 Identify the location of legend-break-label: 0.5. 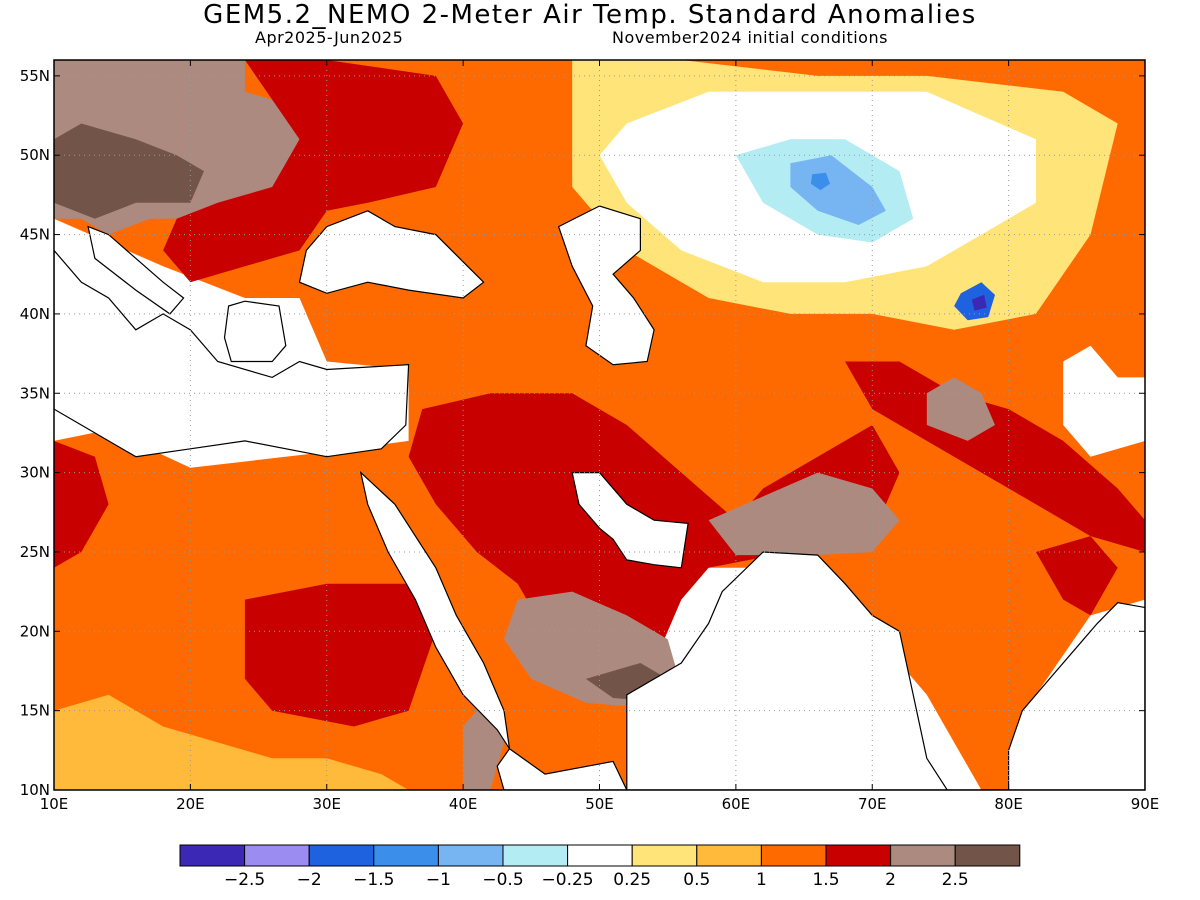
(696, 880).